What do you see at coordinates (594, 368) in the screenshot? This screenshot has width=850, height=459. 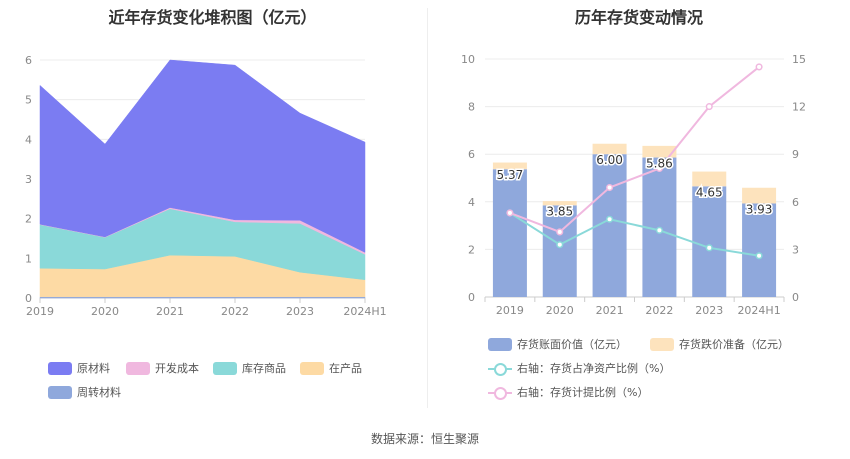 I see `legend-label: 右轴：存货占净资产比例（%）` at bounding box center [594, 368].